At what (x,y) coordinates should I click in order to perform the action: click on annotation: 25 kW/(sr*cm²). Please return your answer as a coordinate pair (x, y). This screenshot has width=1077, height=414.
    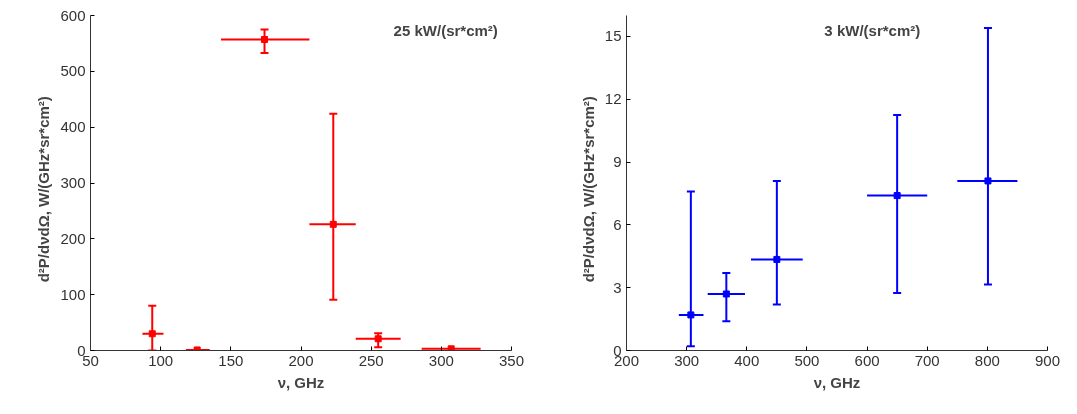
    Looking at the image, I should click on (445, 30).